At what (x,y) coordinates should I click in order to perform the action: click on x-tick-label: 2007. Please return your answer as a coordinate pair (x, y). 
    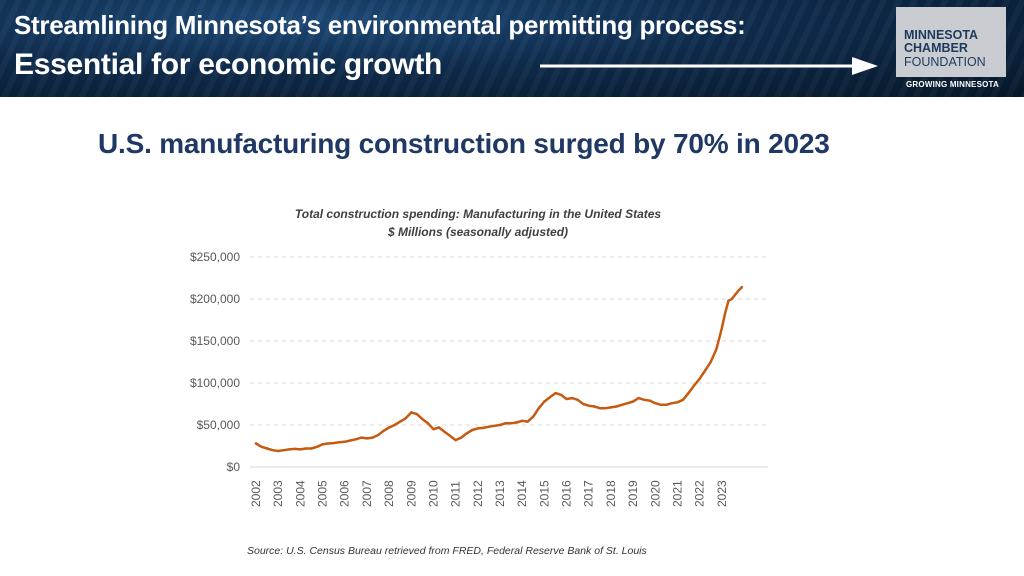
    Looking at the image, I should click on (367, 493).